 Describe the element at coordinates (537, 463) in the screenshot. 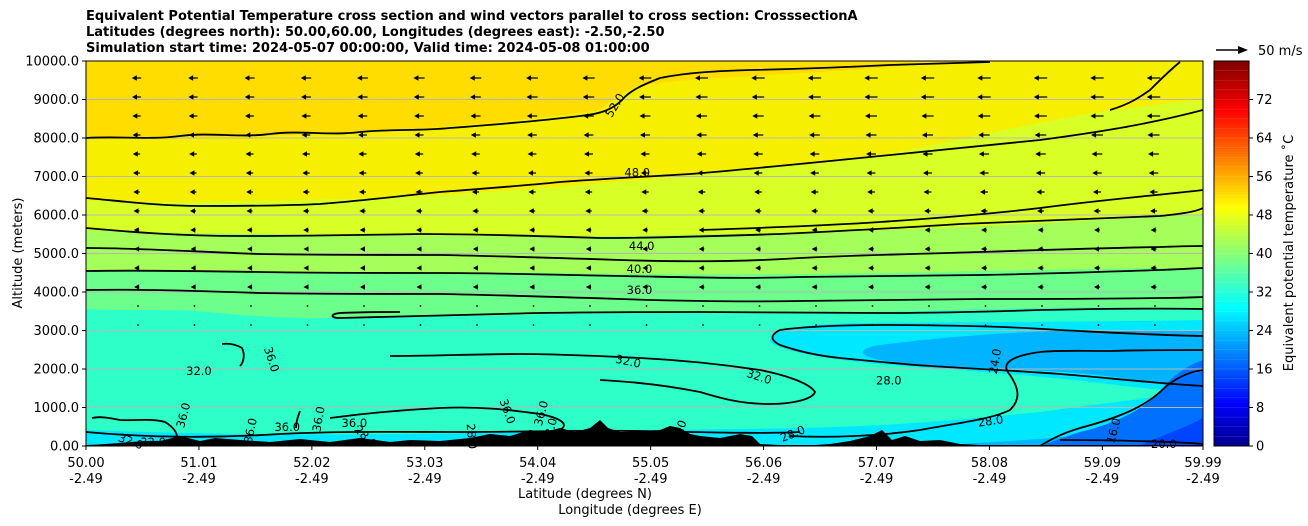

I see `x-tick-label-lat: 54.04` at that location.